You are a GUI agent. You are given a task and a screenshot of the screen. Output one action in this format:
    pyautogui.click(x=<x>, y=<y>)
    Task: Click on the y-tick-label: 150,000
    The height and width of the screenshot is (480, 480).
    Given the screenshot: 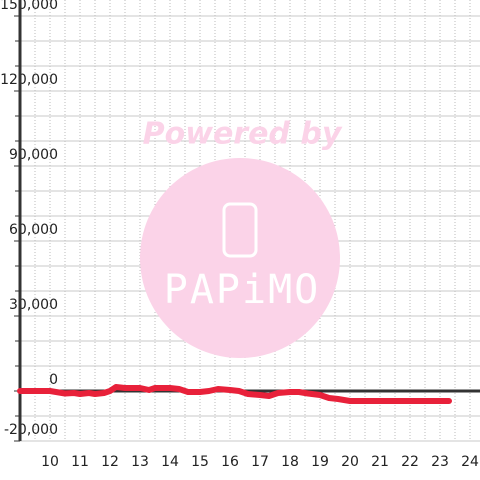 What is the action you would take?
    pyautogui.click(x=29, y=6)
    